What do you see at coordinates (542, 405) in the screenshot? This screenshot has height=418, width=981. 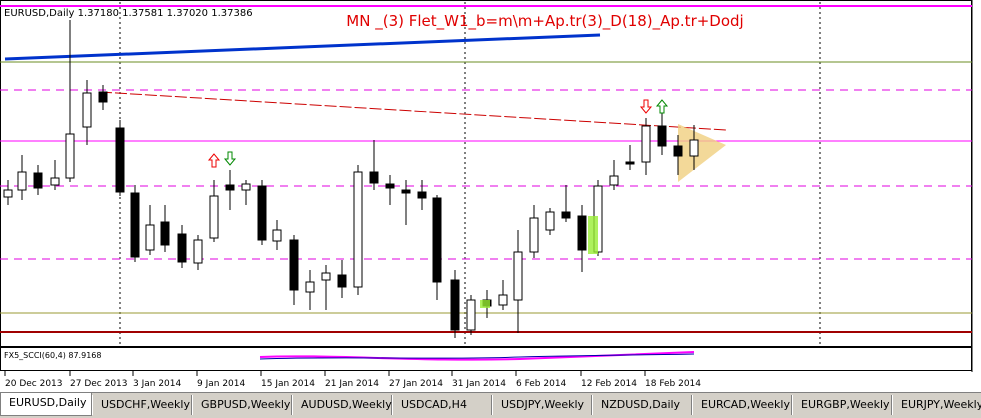 I see `chart-tab: USDJPY,Weekly` at bounding box center [542, 405].